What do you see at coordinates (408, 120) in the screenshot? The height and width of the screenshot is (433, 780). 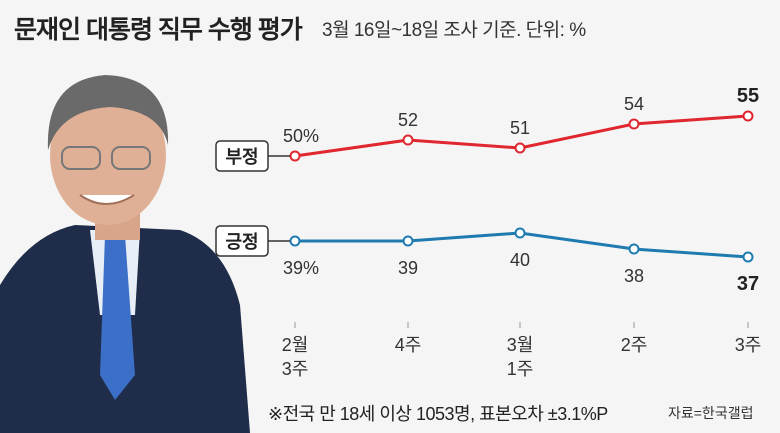 I see `data-label: 52` at bounding box center [408, 120].